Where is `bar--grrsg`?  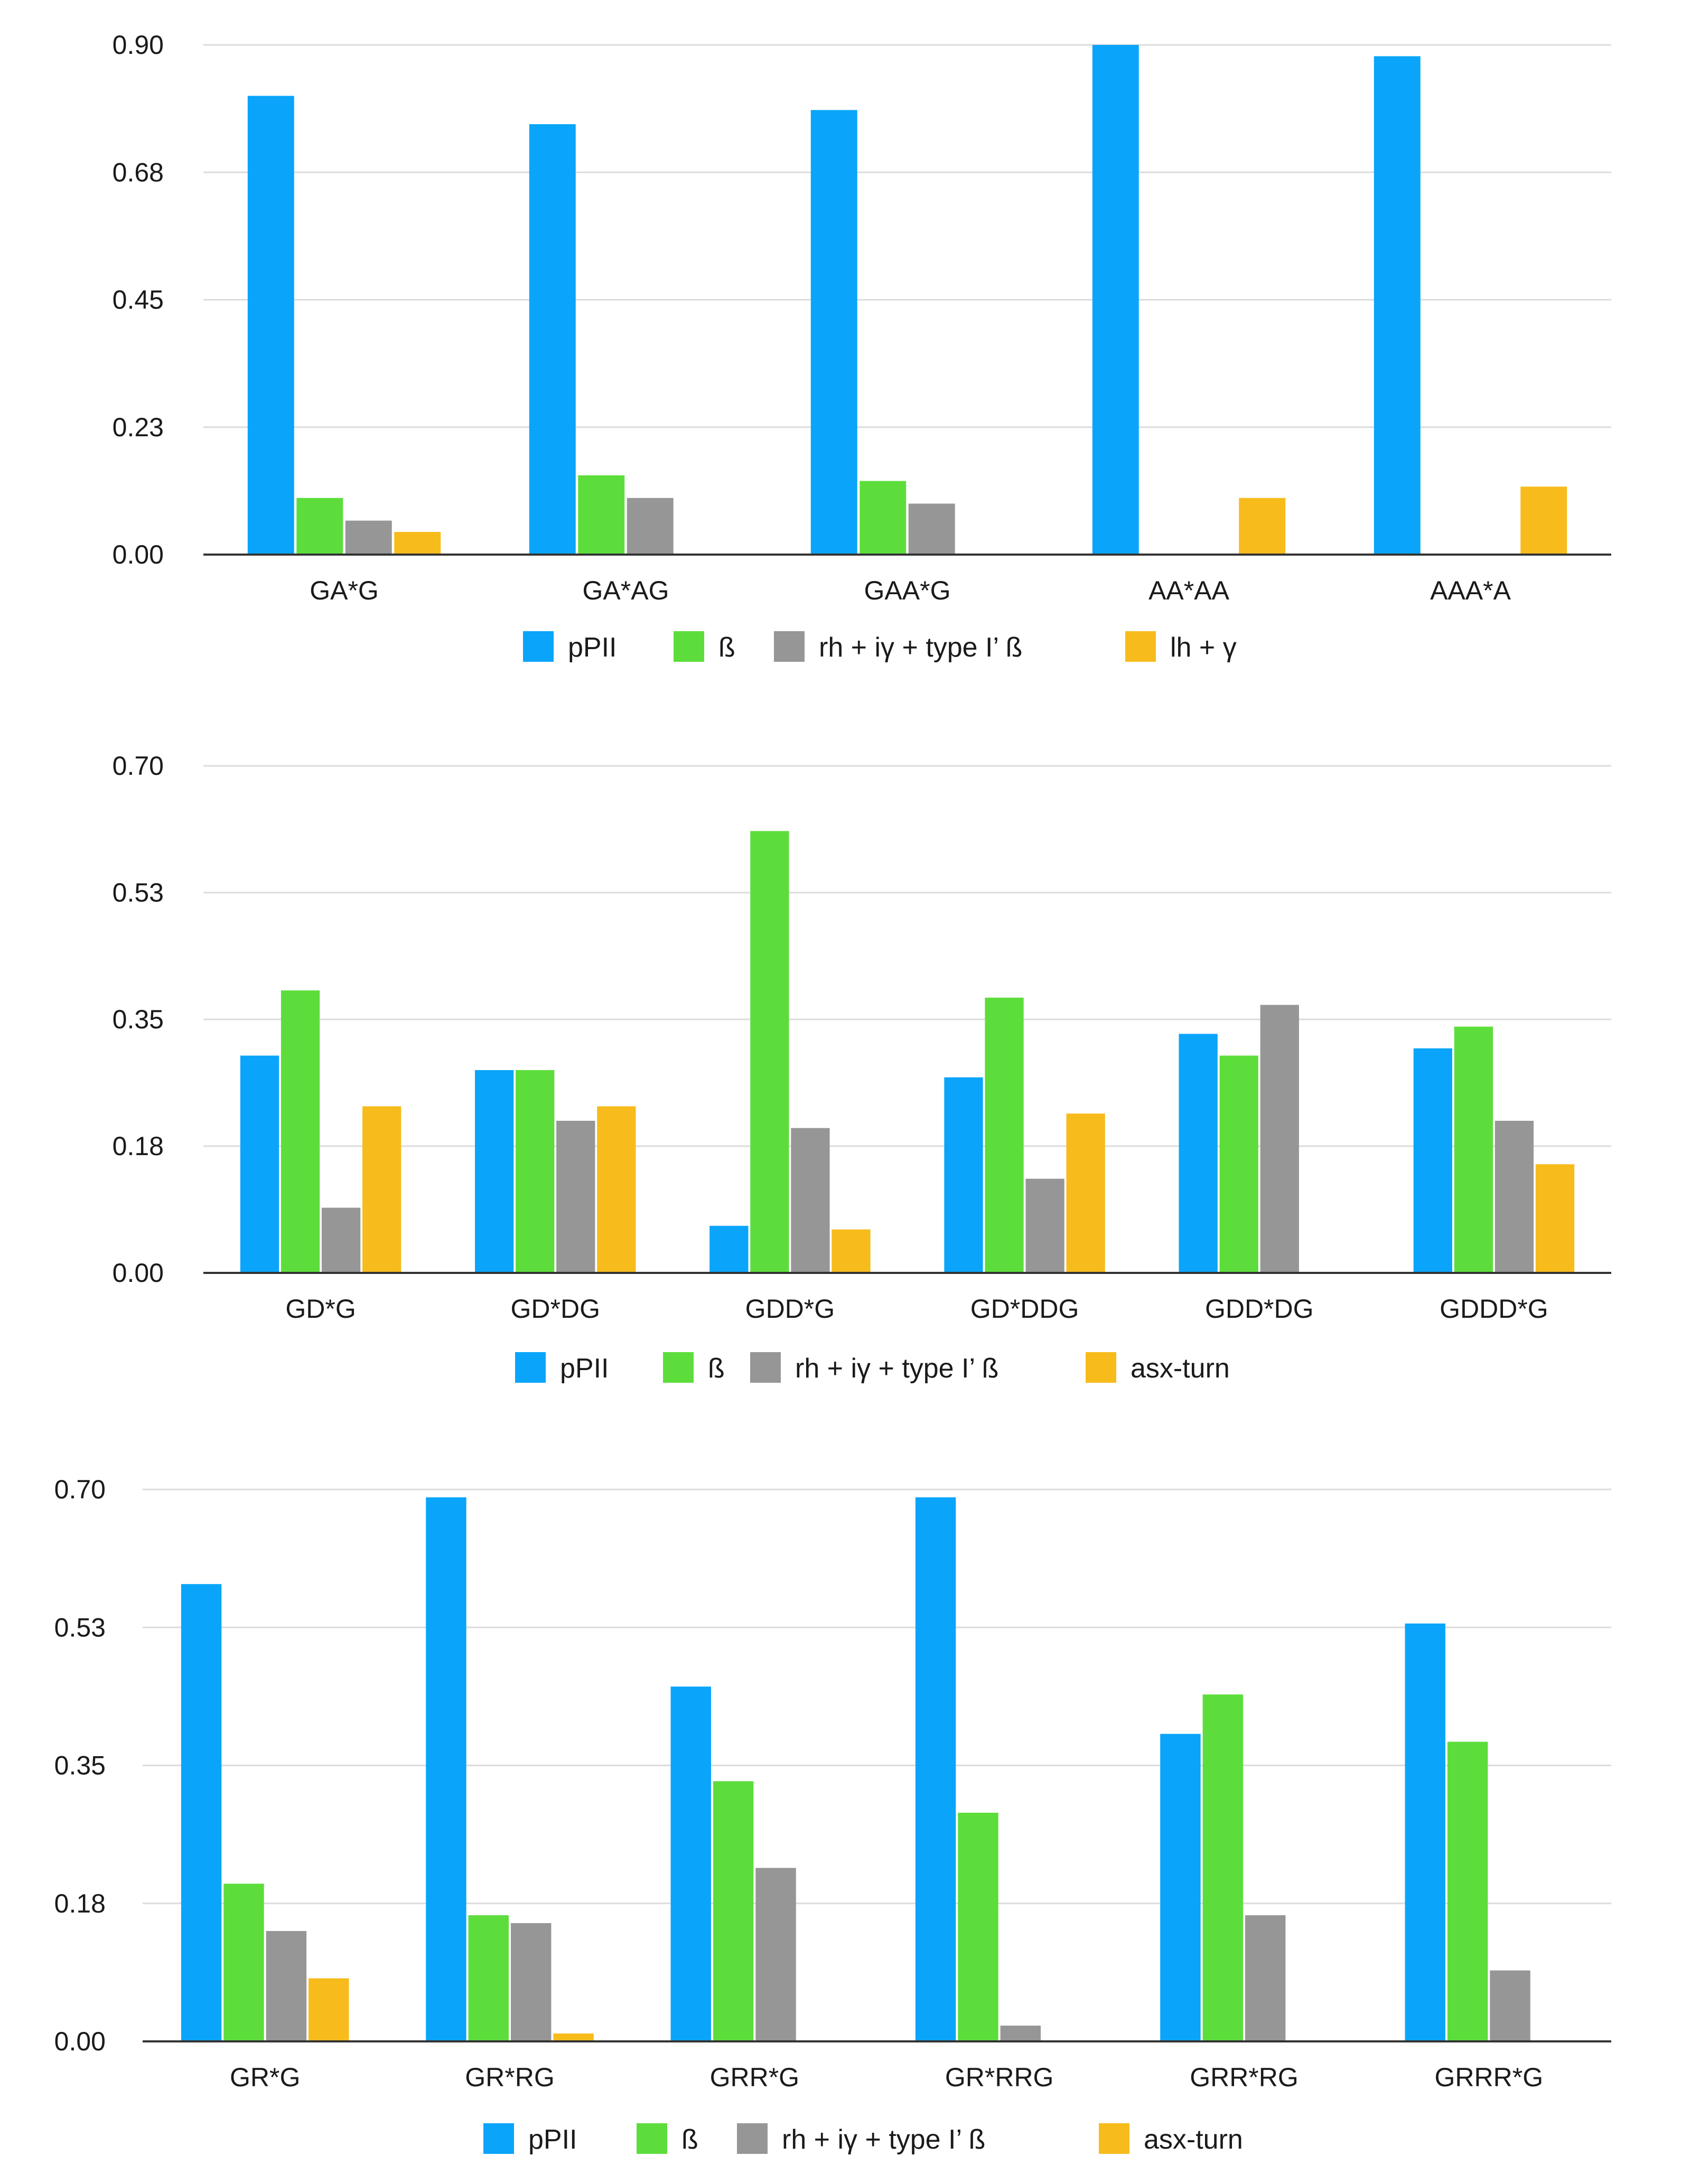 bar--grrsg is located at coordinates (733, 1911).